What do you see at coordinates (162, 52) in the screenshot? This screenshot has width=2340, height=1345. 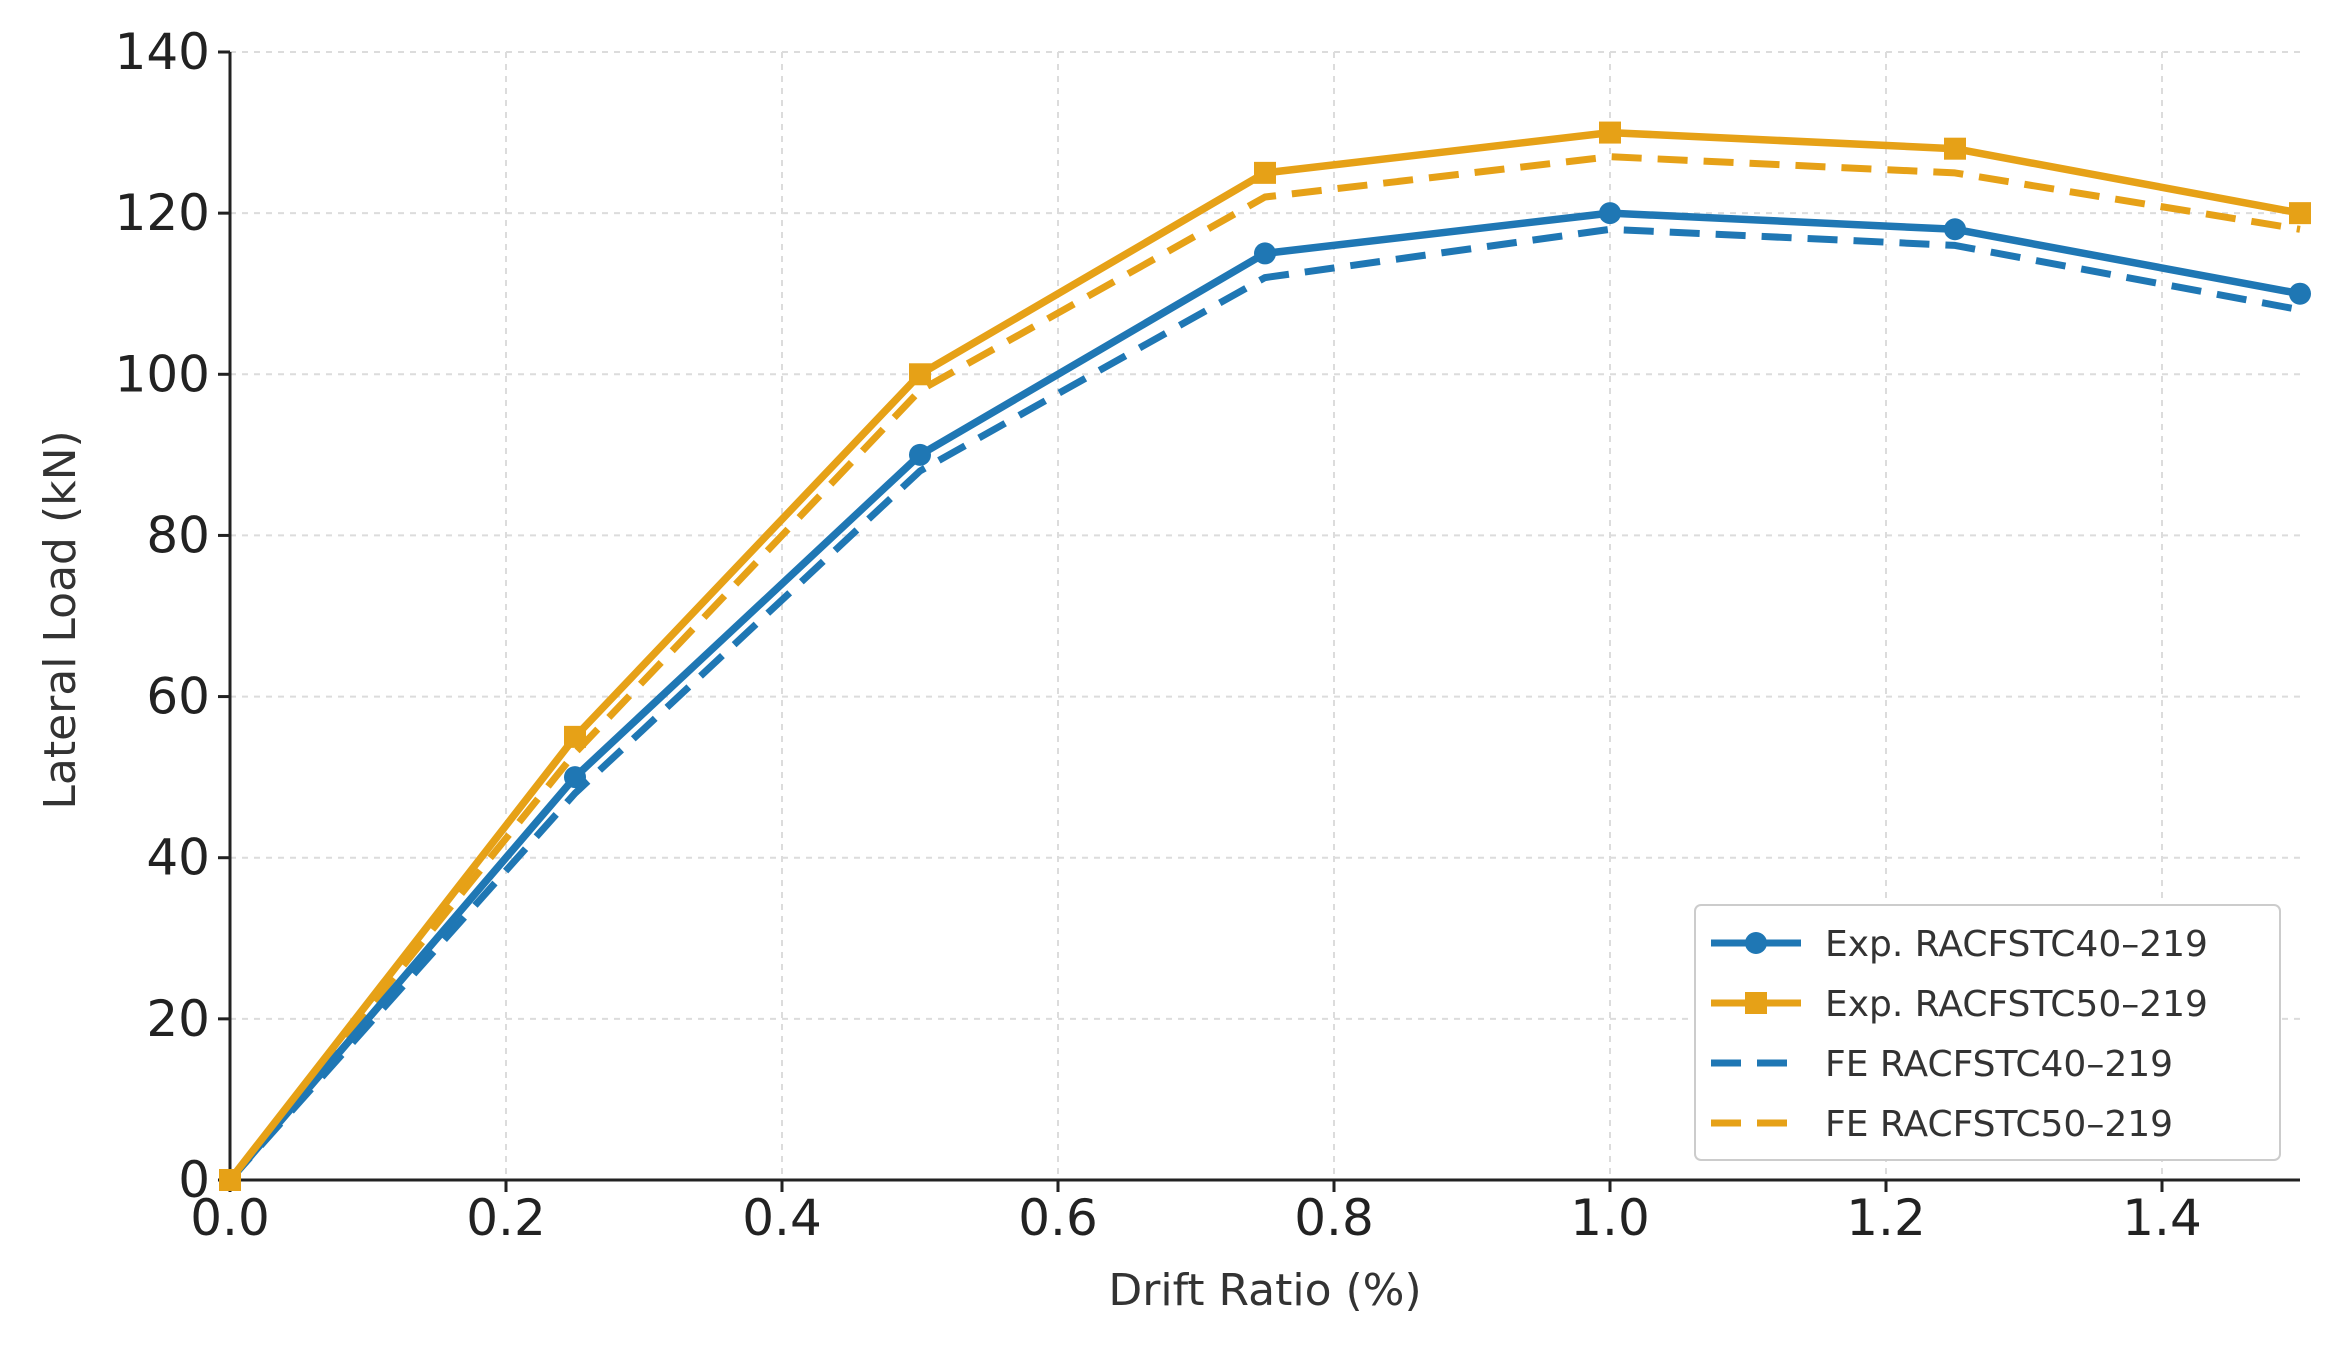 I see `y-tick-label: 140` at bounding box center [162, 52].